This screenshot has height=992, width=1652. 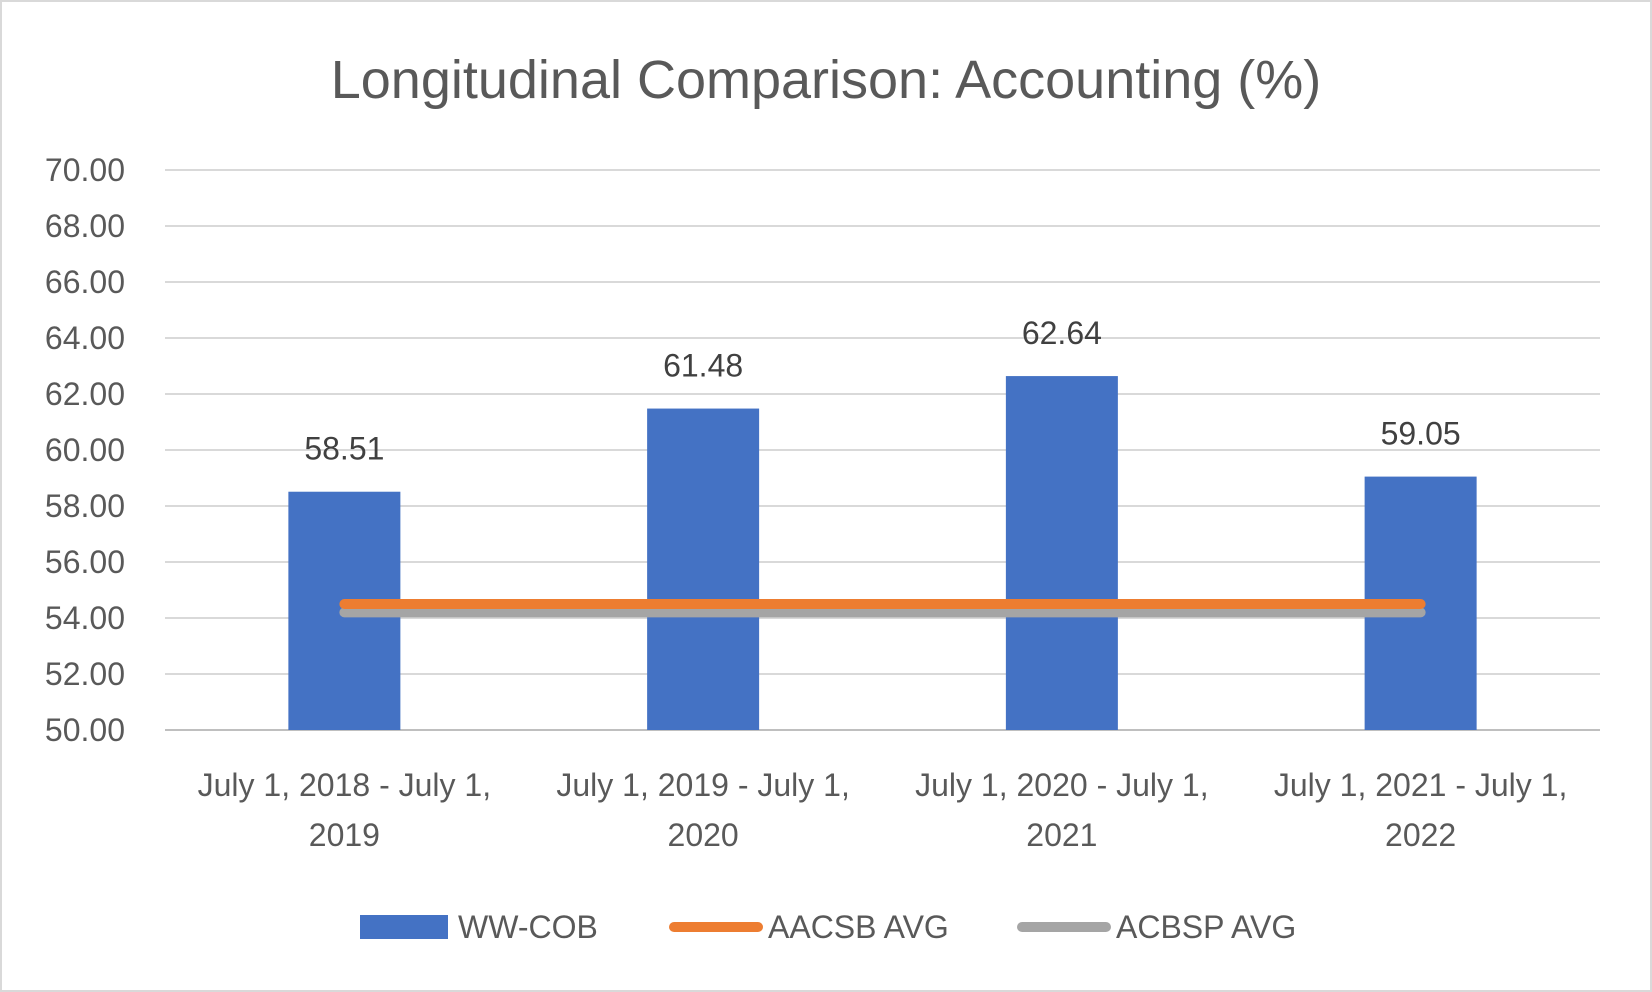 What do you see at coordinates (85, 506) in the screenshot?
I see `y-tick-label: 58.00` at bounding box center [85, 506].